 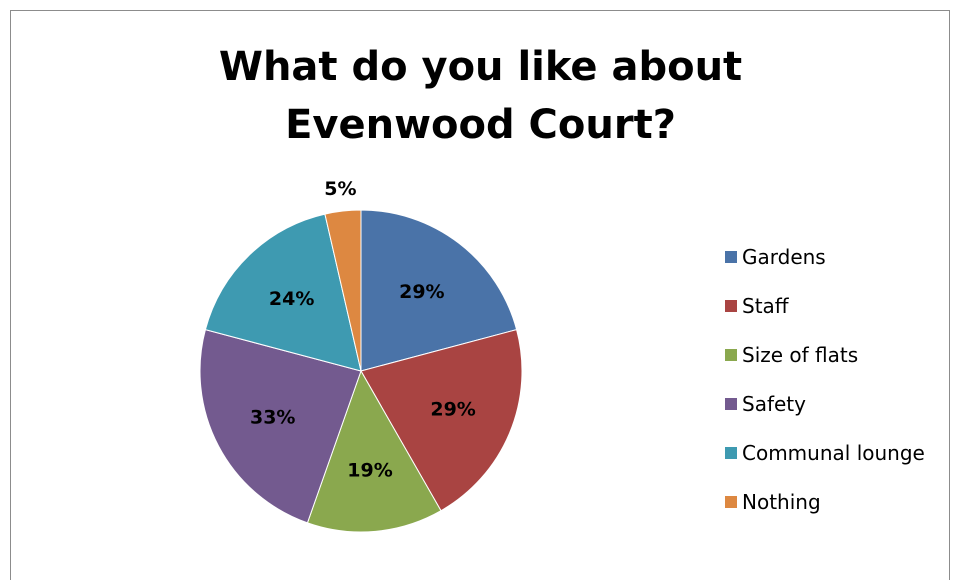 I want to click on pie-slice-nothing, so click(x=343, y=290).